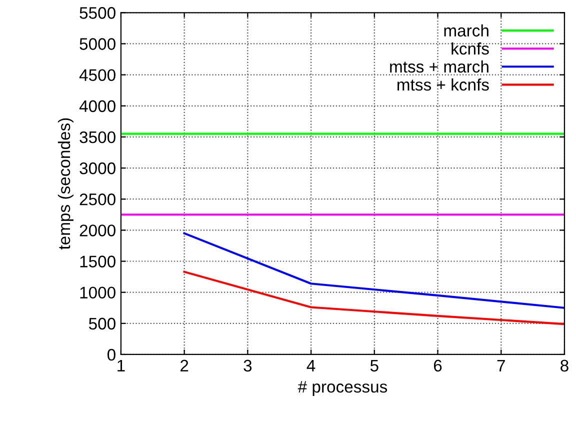  I want to click on y-tick-label: 2500, so click(98, 200).